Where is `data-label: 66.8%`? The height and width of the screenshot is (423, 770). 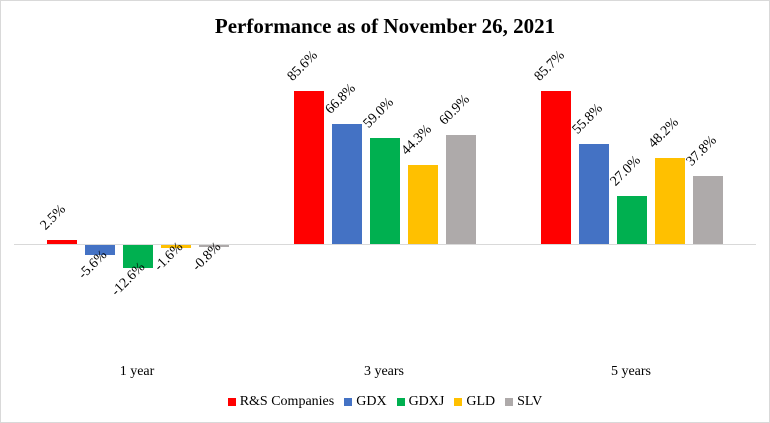 data-label: 66.8% is located at coordinates (340, 99).